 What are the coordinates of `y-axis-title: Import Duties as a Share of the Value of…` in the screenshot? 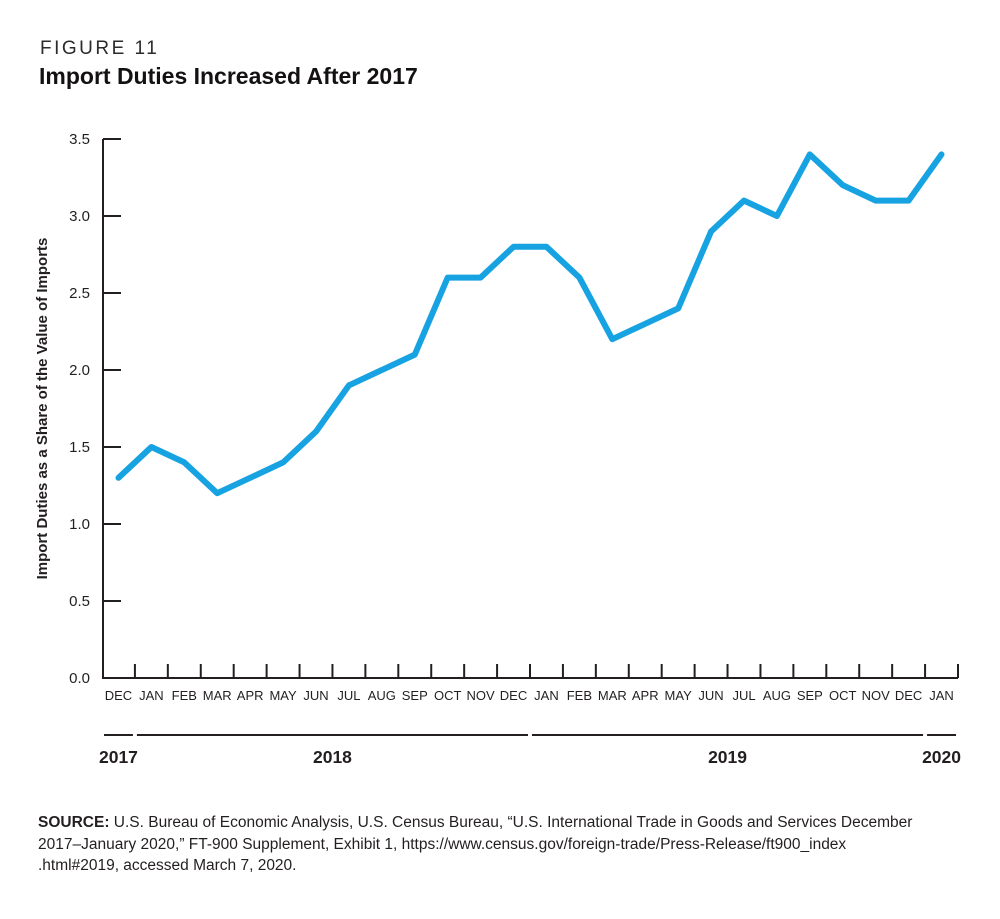 It's located at (42, 409).